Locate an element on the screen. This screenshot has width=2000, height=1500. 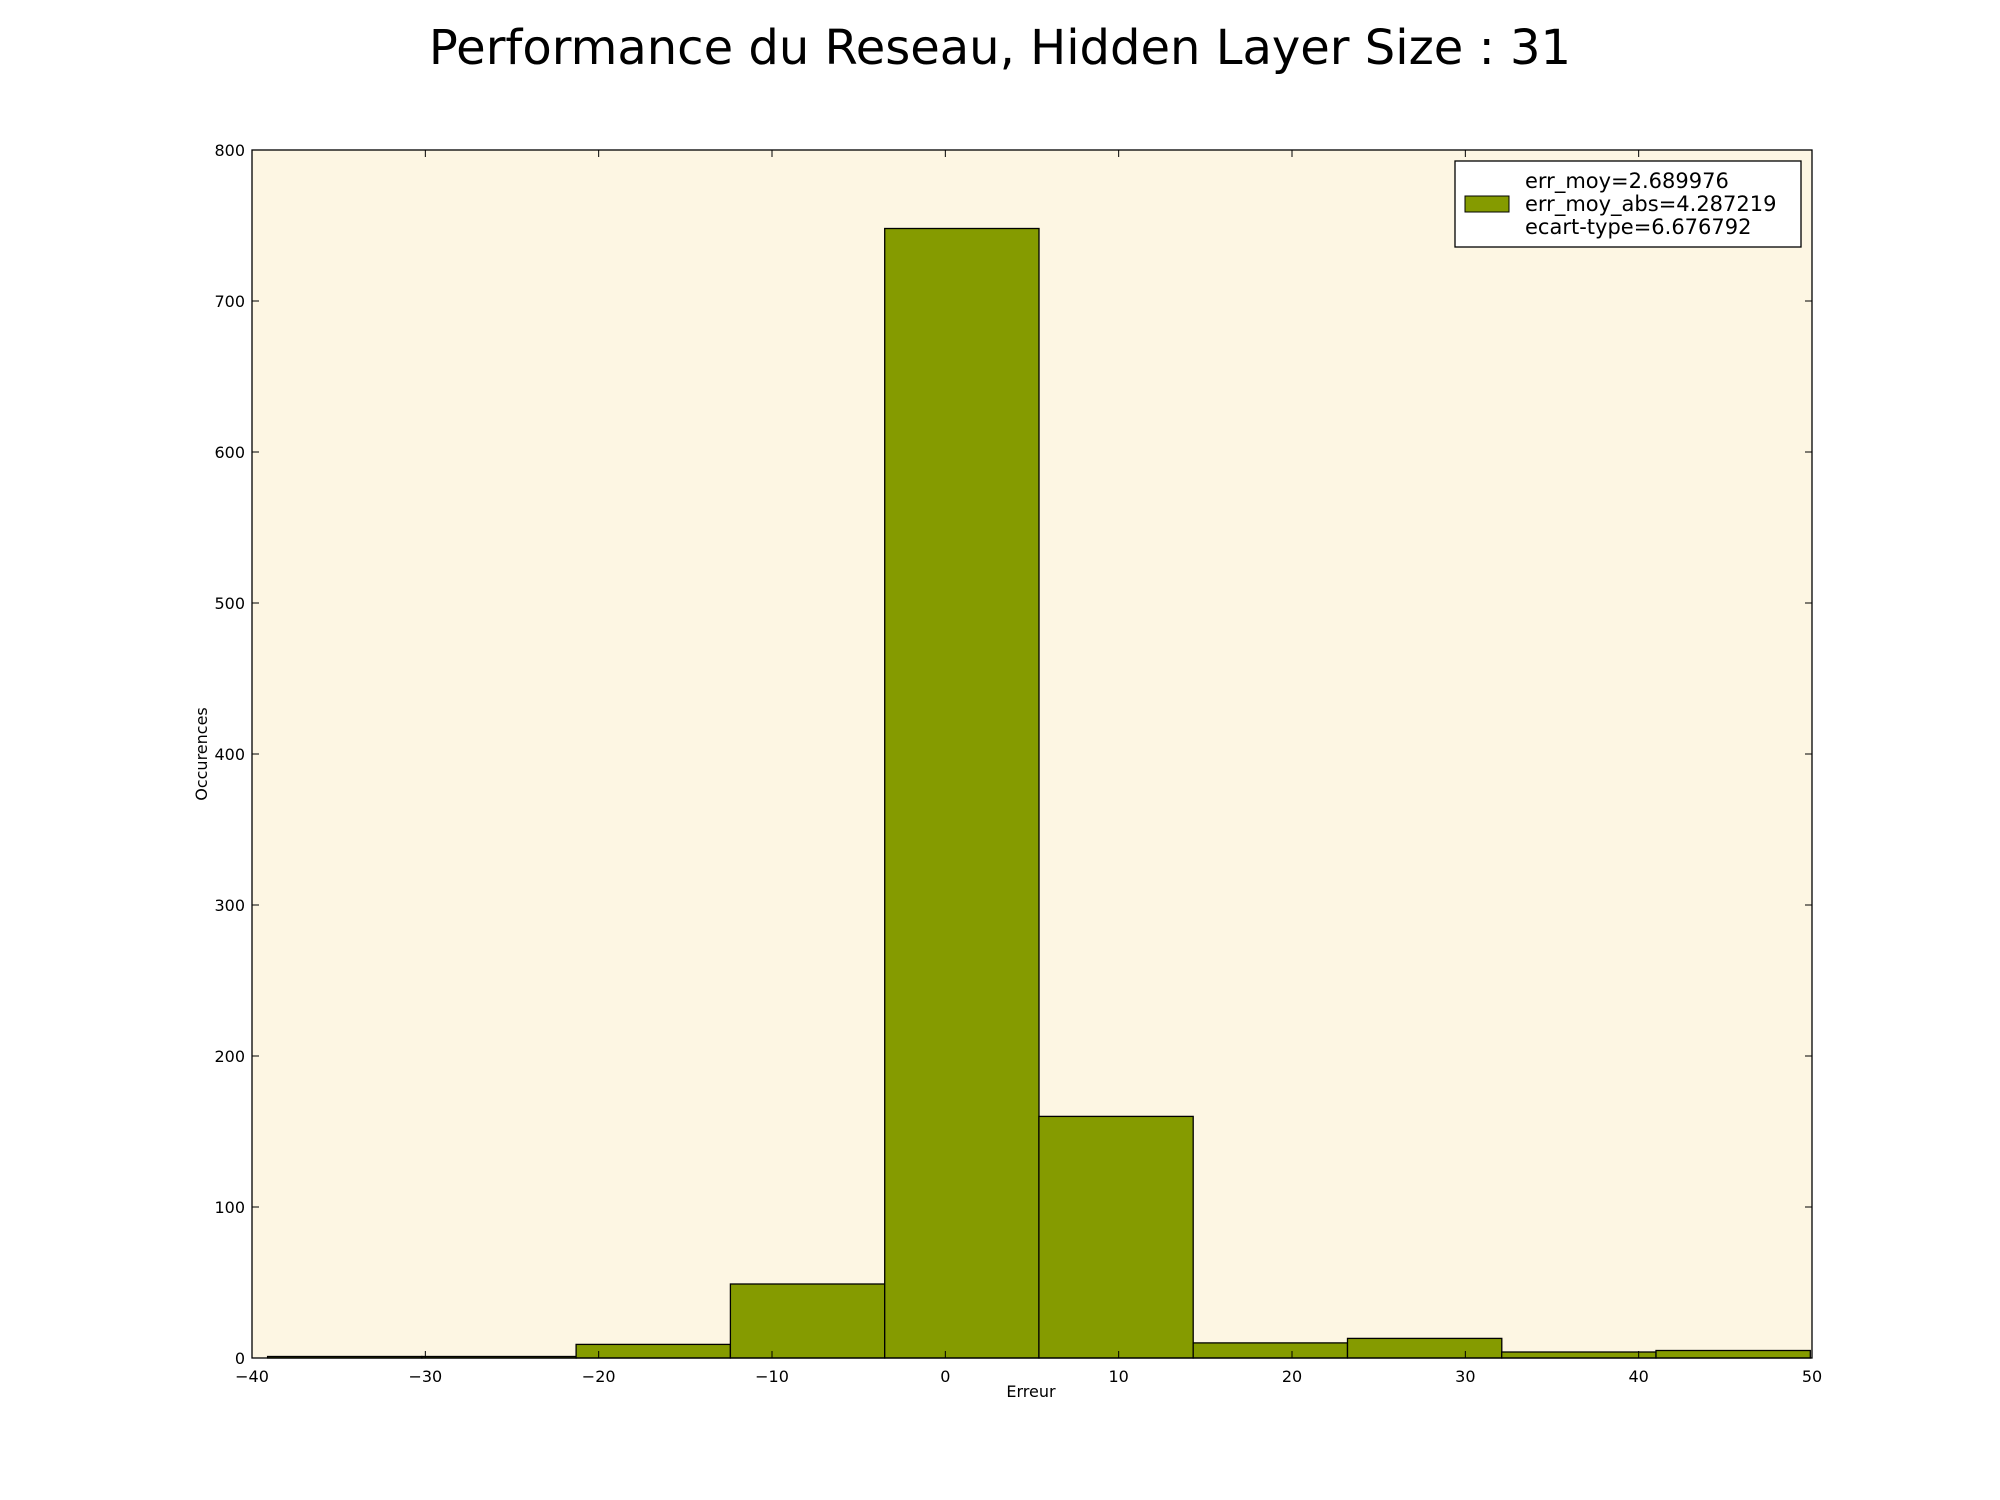
x-tick-label-6: 20 is located at coordinates (1292, 1376).